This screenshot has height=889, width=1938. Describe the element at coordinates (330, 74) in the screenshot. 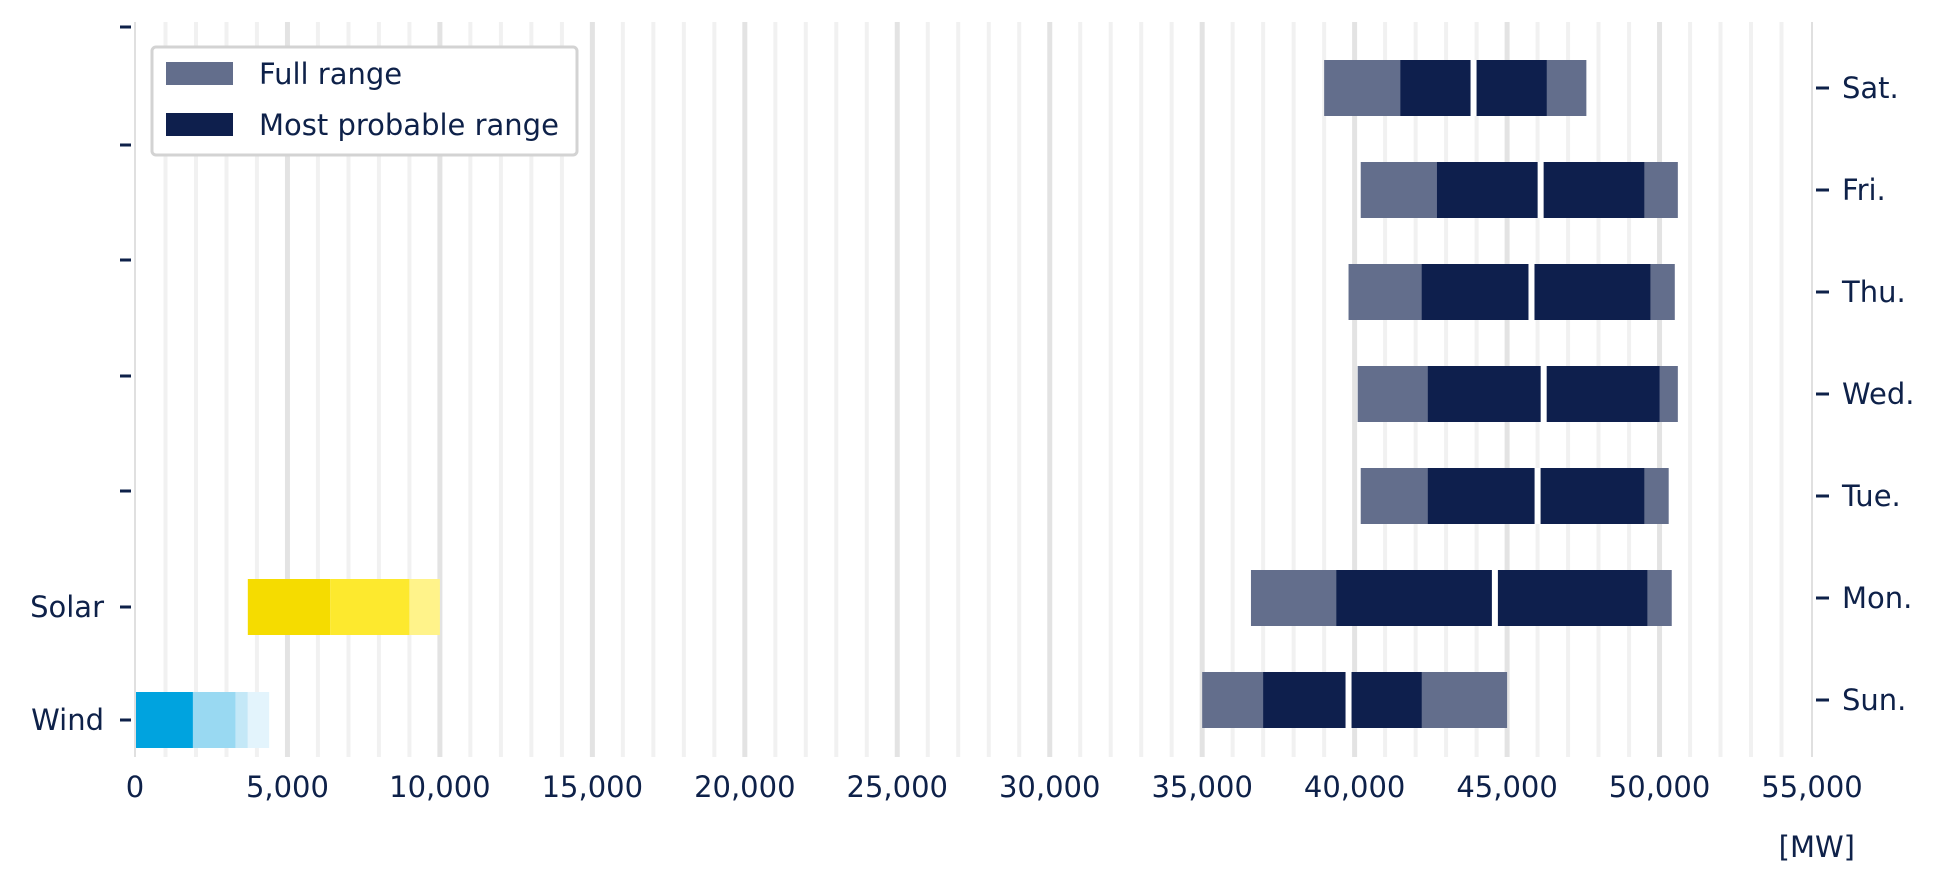

I see `legend-label-full-range: Full range` at that location.